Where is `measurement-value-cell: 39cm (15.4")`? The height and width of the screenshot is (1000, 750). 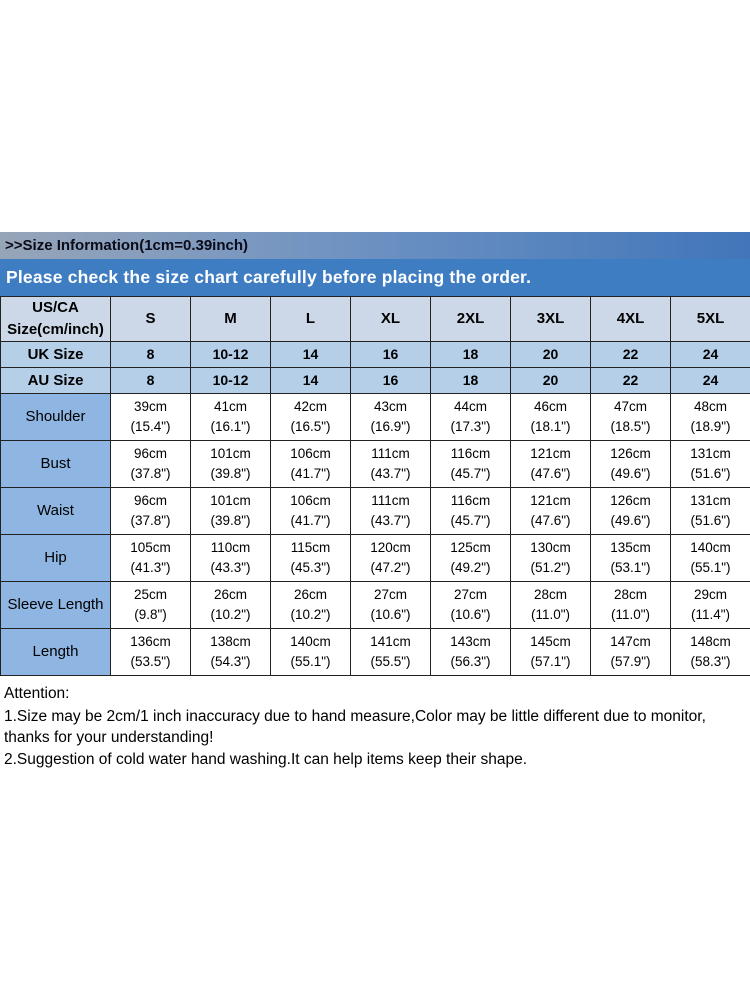 measurement-value-cell: 39cm (15.4") is located at coordinates (150, 416).